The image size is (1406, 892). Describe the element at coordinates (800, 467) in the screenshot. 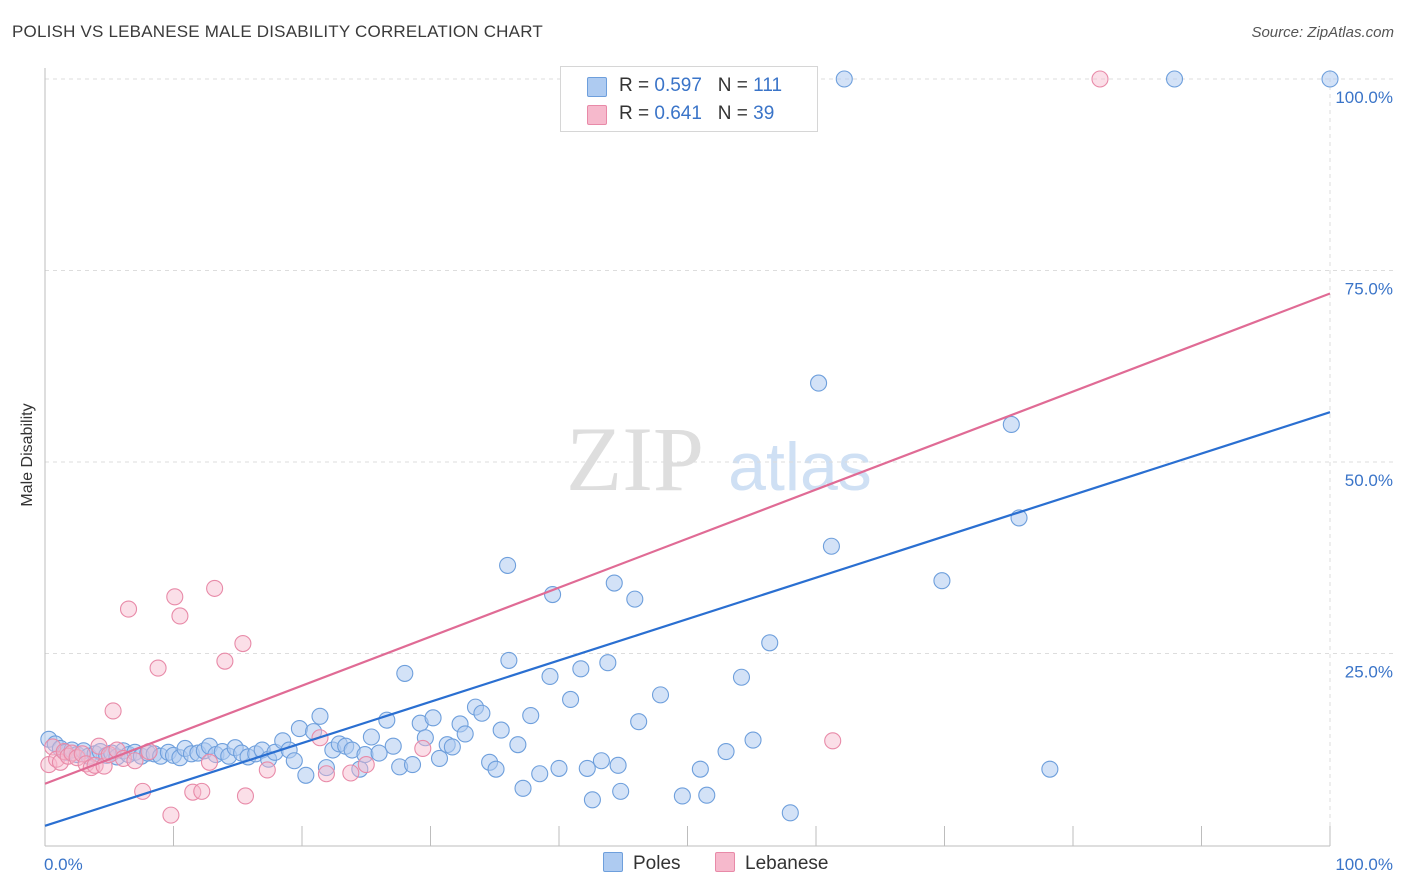

I see `watermark-atlas: atlas` at that location.